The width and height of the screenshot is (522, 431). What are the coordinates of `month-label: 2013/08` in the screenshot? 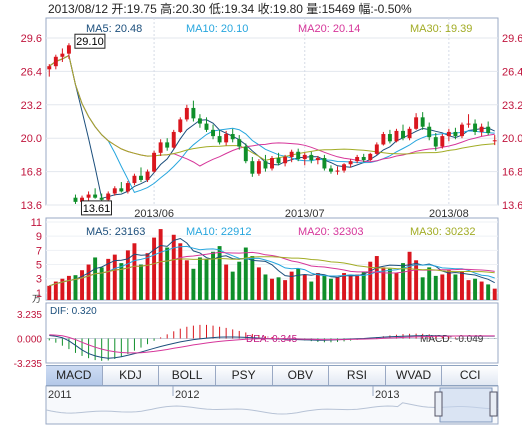 It's located at (449, 214).